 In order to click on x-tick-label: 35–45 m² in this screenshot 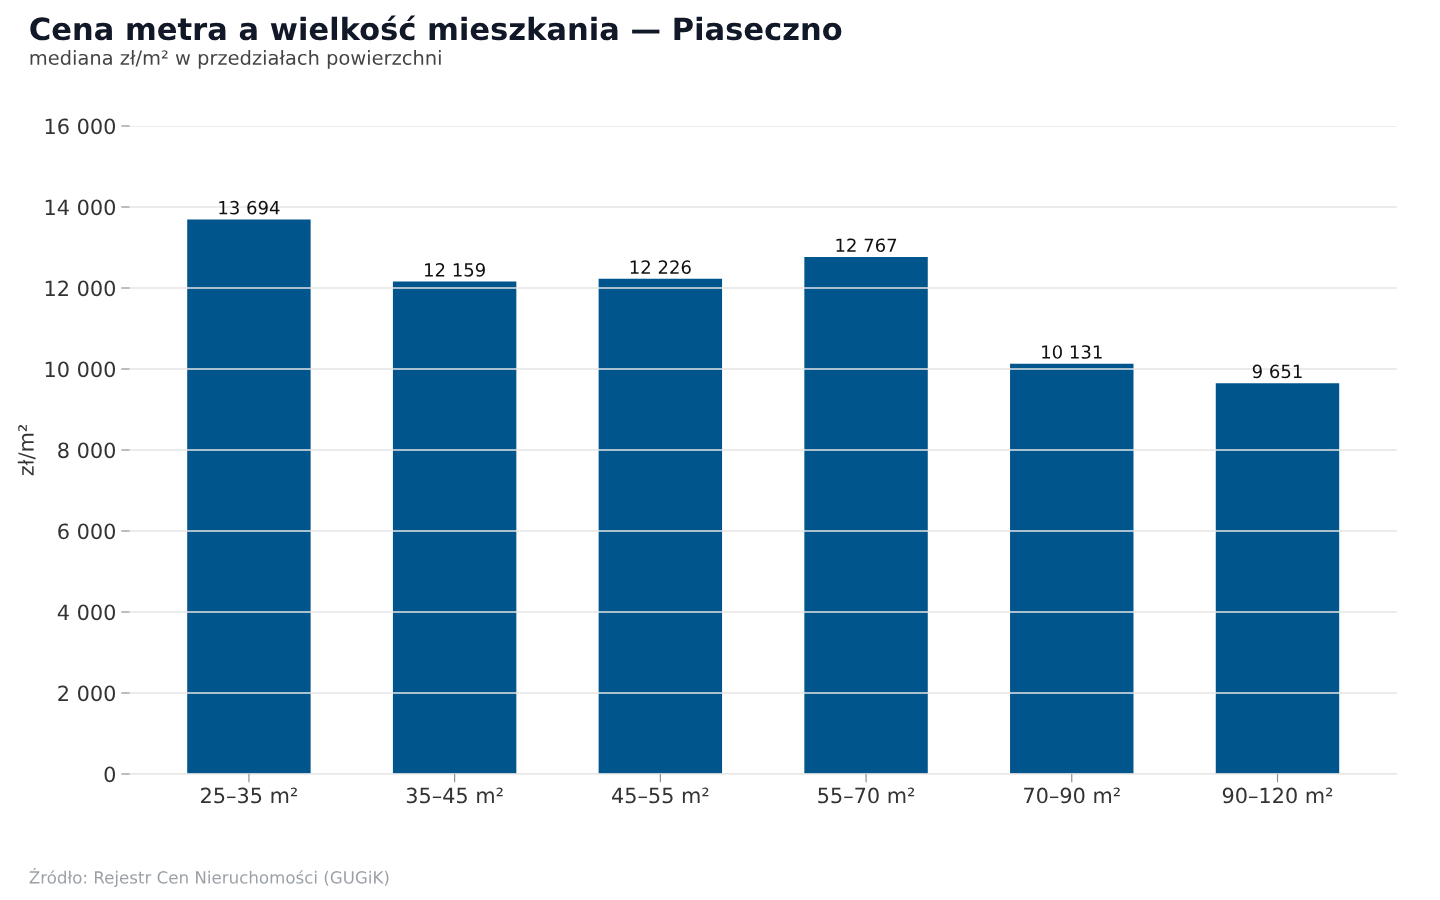, I will do `click(454, 795)`.